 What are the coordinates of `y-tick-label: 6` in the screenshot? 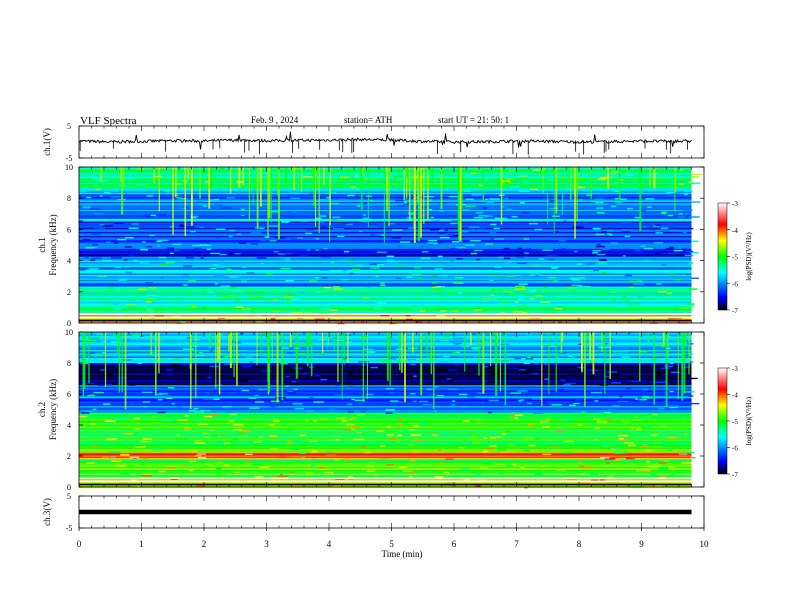 It's located at (69, 229).